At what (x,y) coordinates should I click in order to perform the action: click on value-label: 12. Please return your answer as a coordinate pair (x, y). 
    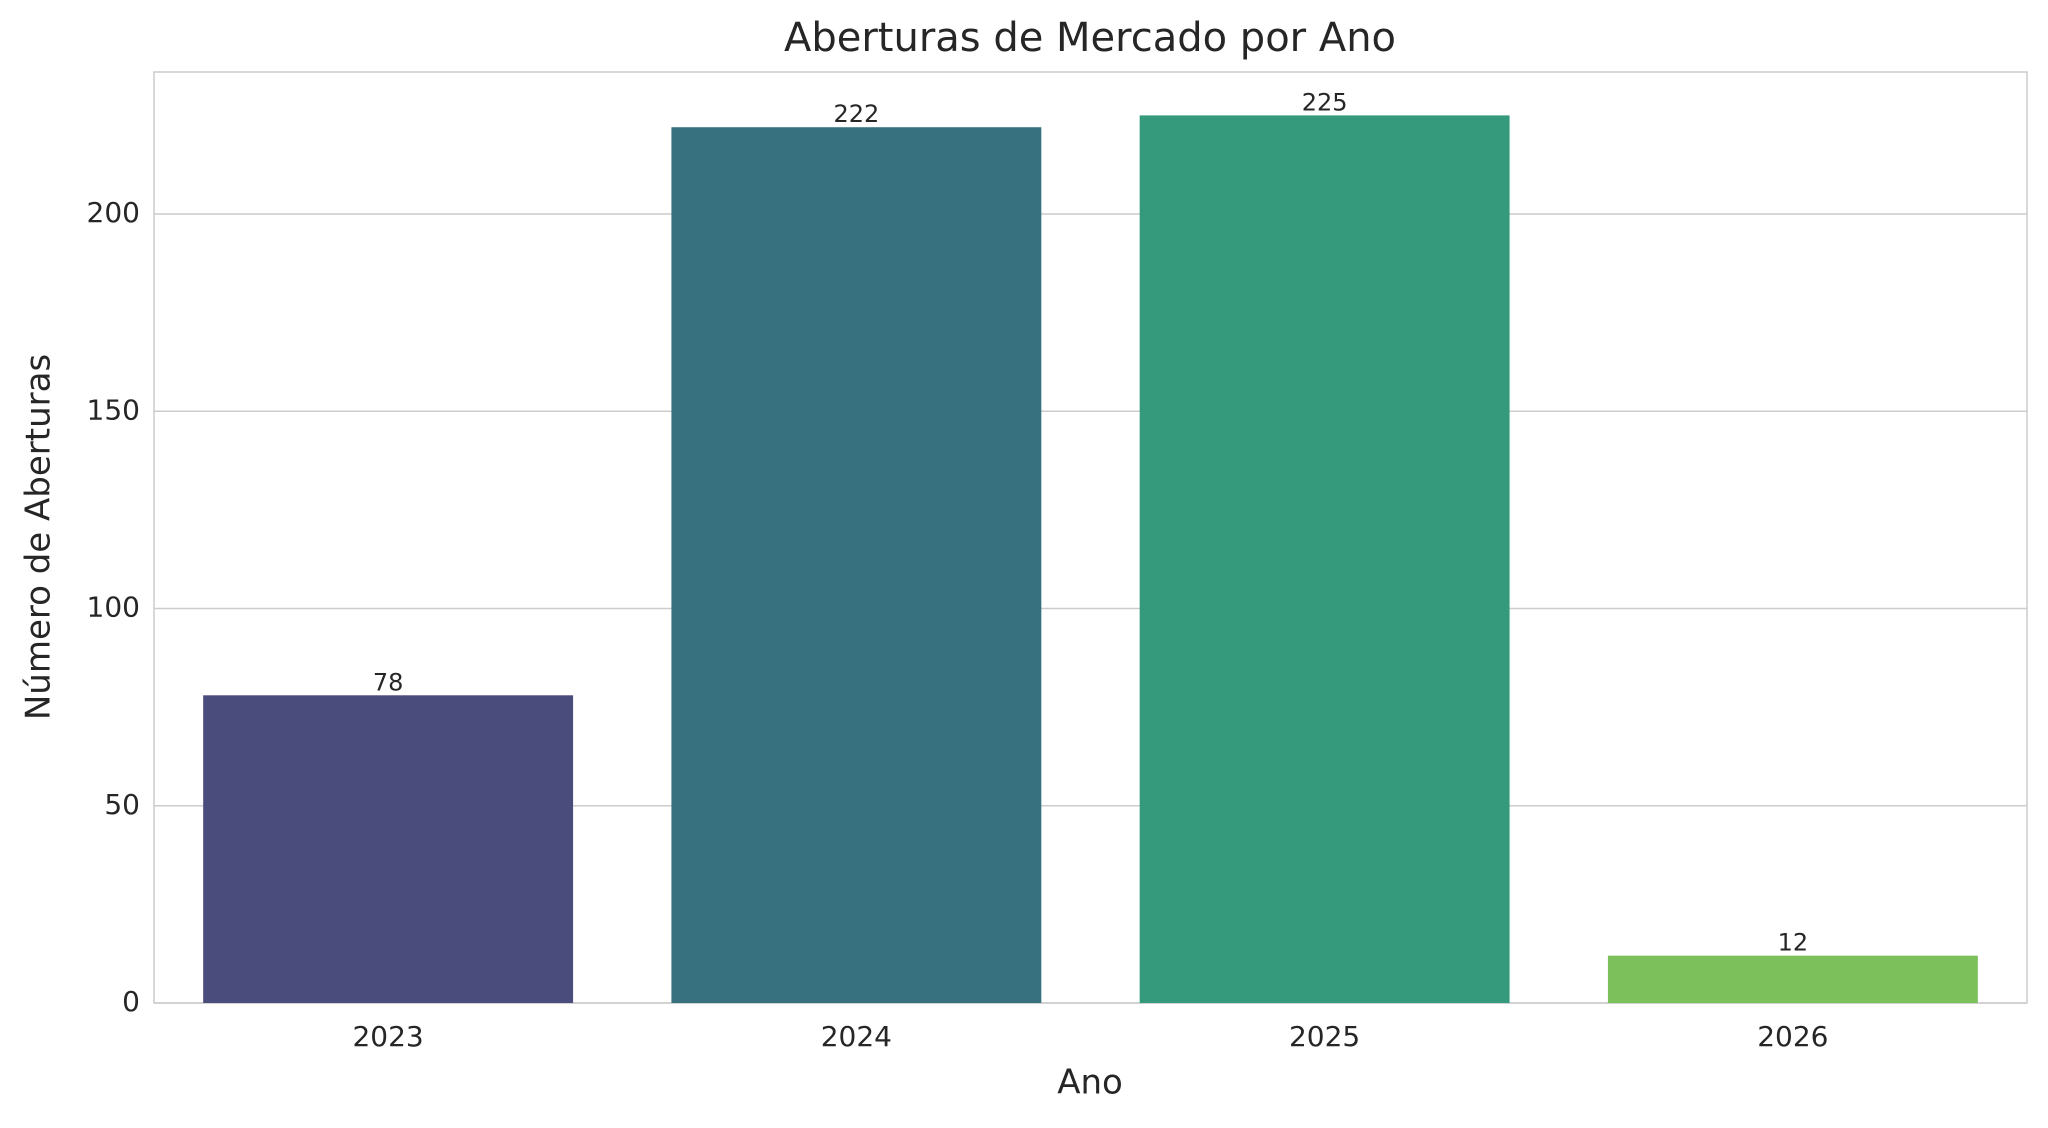
    Looking at the image, I should click on (1793, 943).